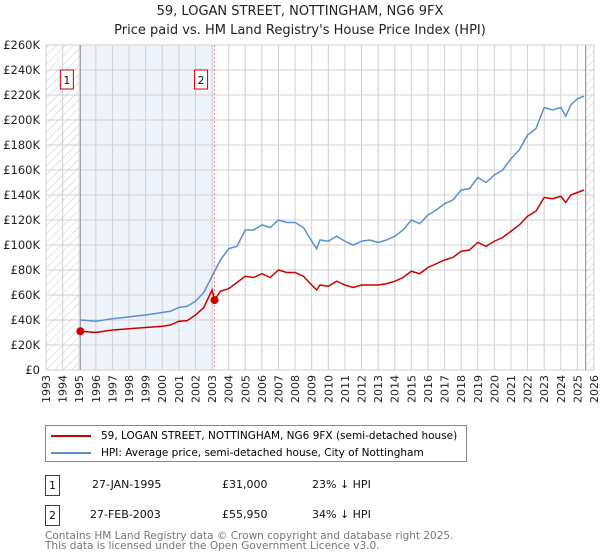 This screenshot has width=600, height=560. What do you see at coordinates (428, 389) in the screenshot?
I see `x-tick-label: 2016` at bounding box center [428, 389].